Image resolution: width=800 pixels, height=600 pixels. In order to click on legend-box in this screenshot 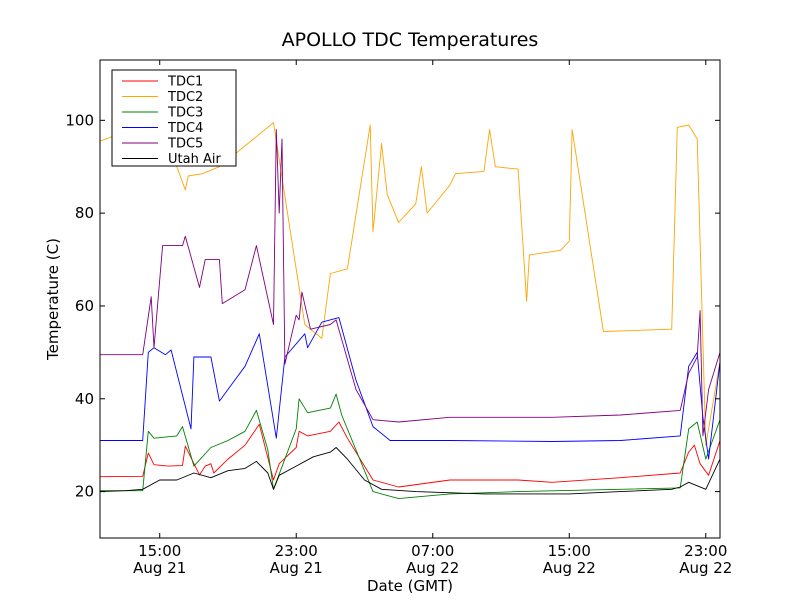, I will do `click(174, 118)`.